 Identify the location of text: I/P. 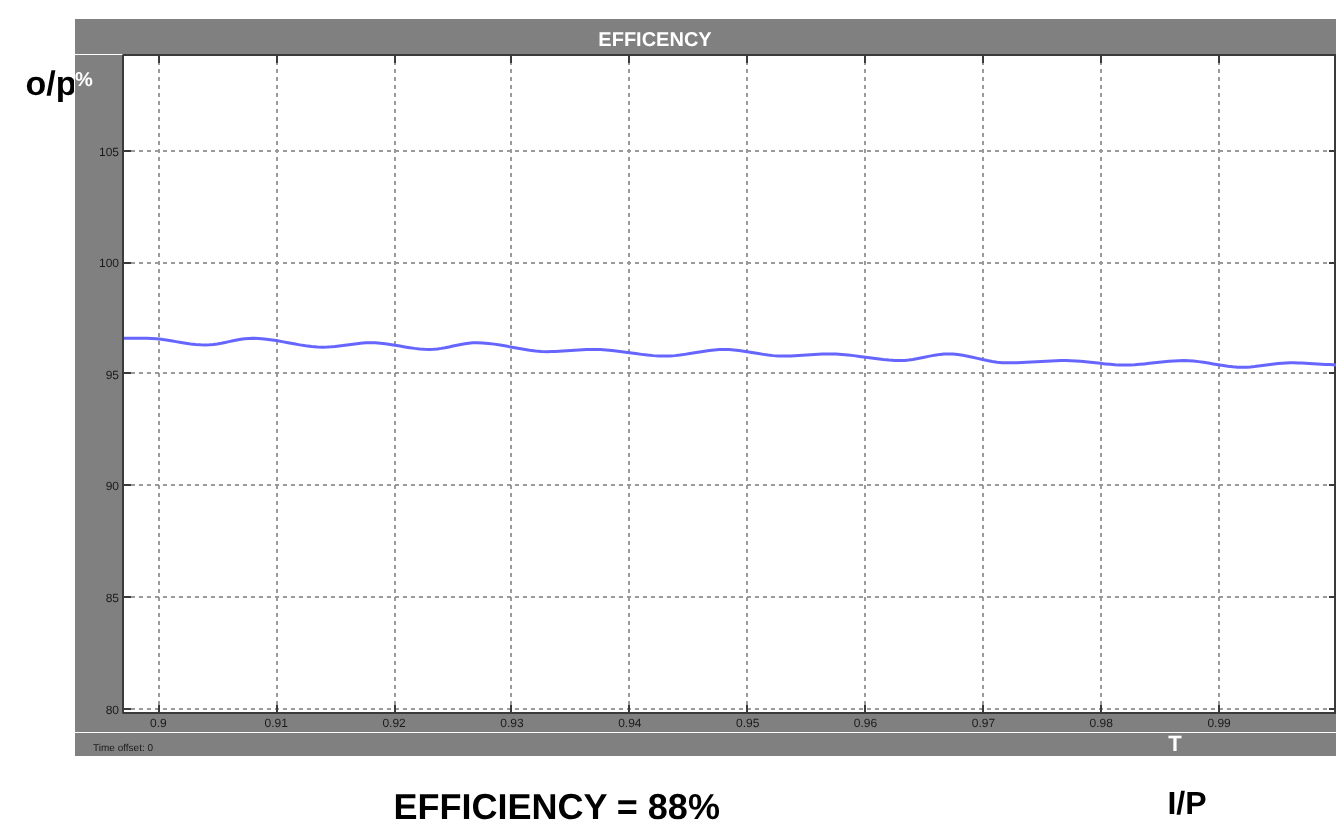
(1187, 805).